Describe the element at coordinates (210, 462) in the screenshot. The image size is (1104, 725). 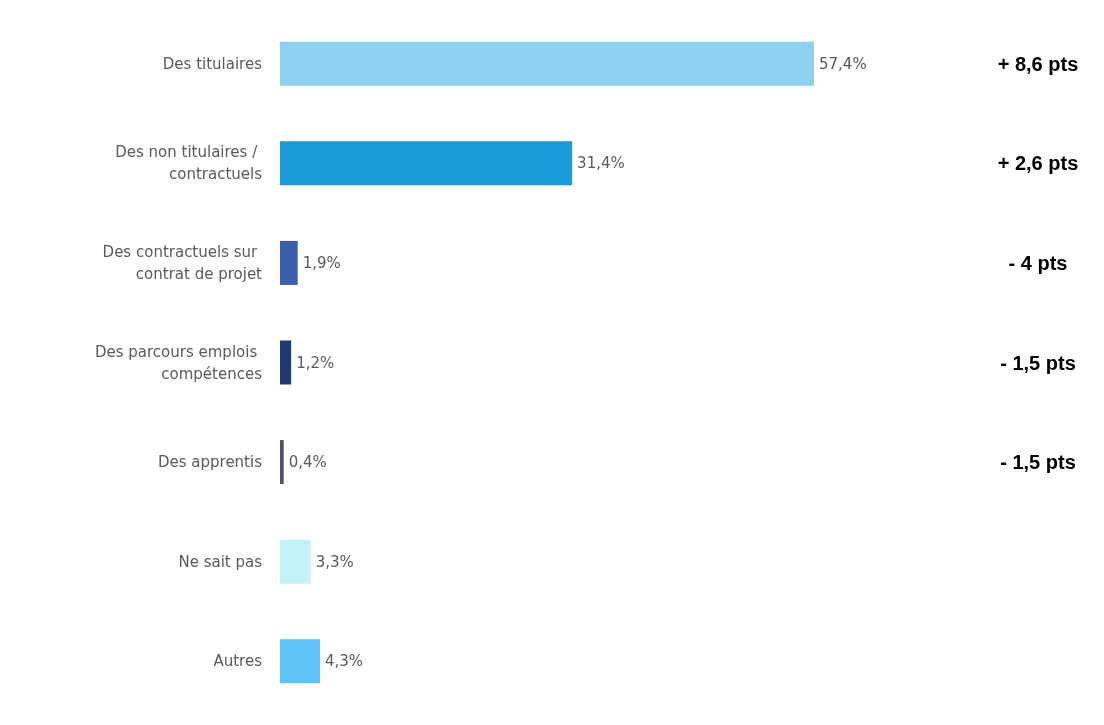
I see `y-tick-label: Des apprentis` at that location.